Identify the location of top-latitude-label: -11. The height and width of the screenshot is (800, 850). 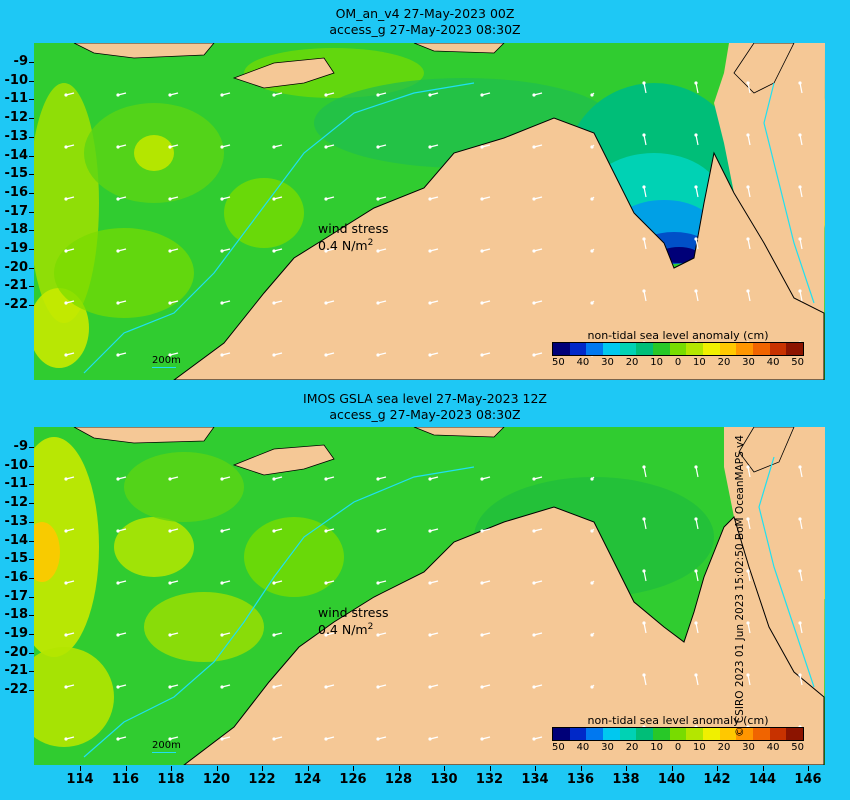
(16, 99).